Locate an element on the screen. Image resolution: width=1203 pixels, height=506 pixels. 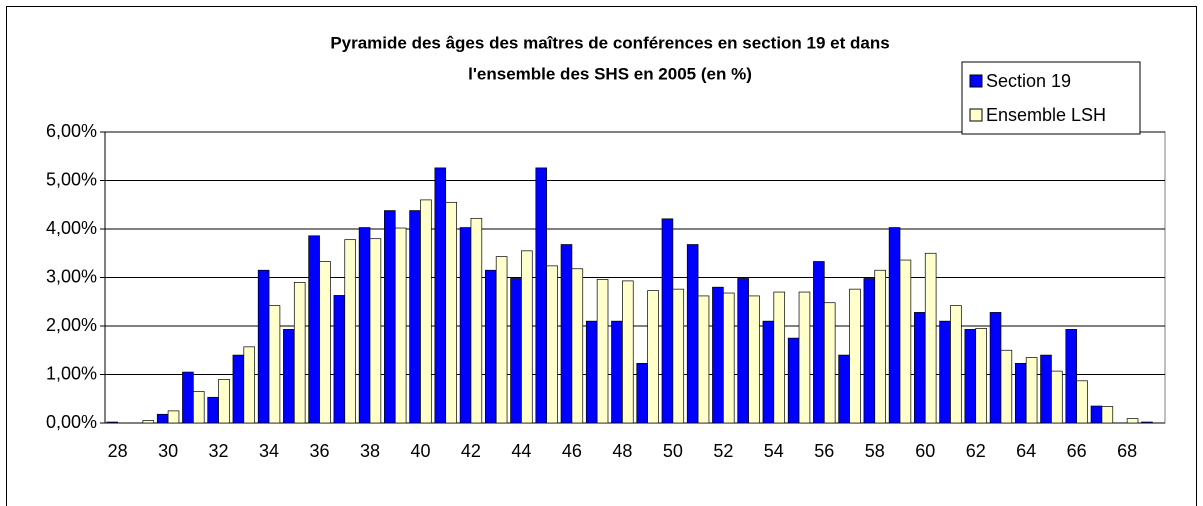
x-tick-label: 32 is located at coordinates (219, 451).